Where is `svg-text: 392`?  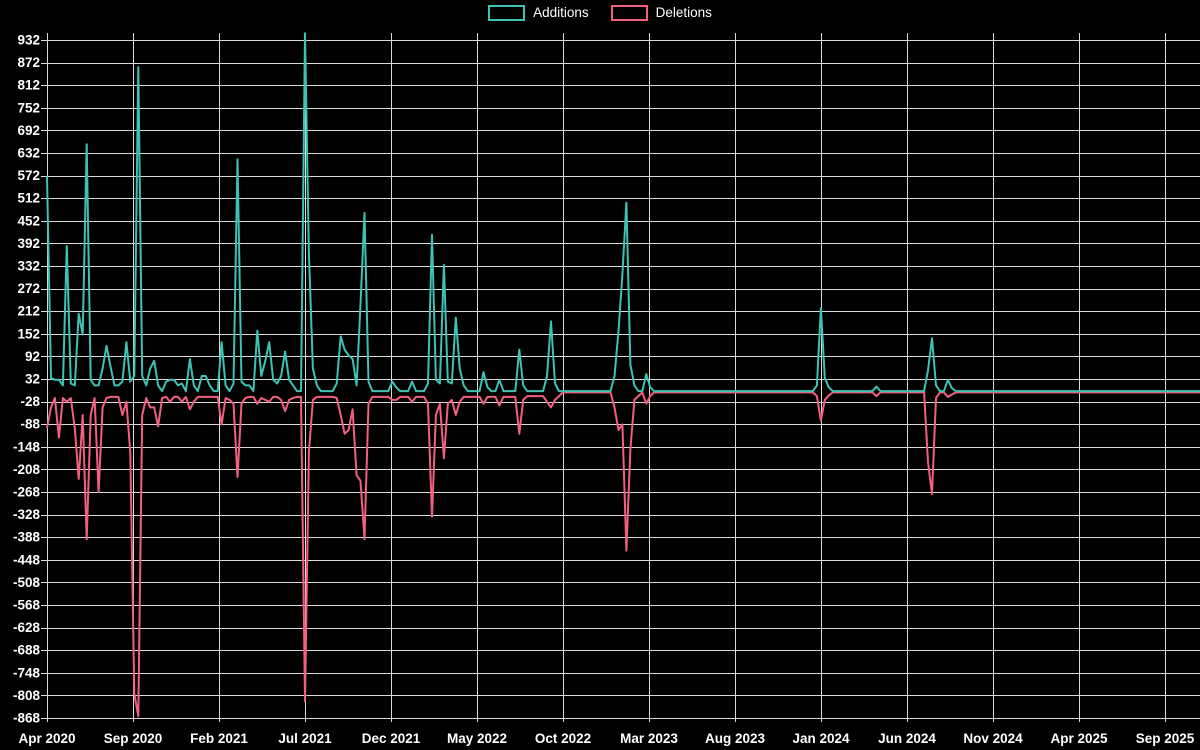 svg-text: 392 is located at coordinates (28, 243).